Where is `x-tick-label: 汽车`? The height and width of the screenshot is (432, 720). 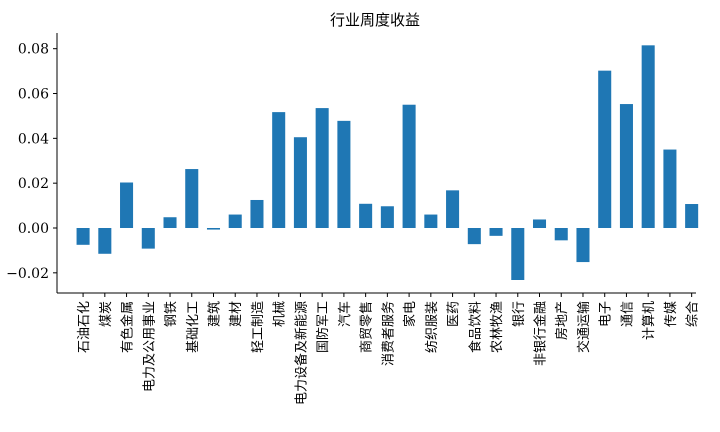 x-tick-label: 汽车 is located at coordinates (345, 314).